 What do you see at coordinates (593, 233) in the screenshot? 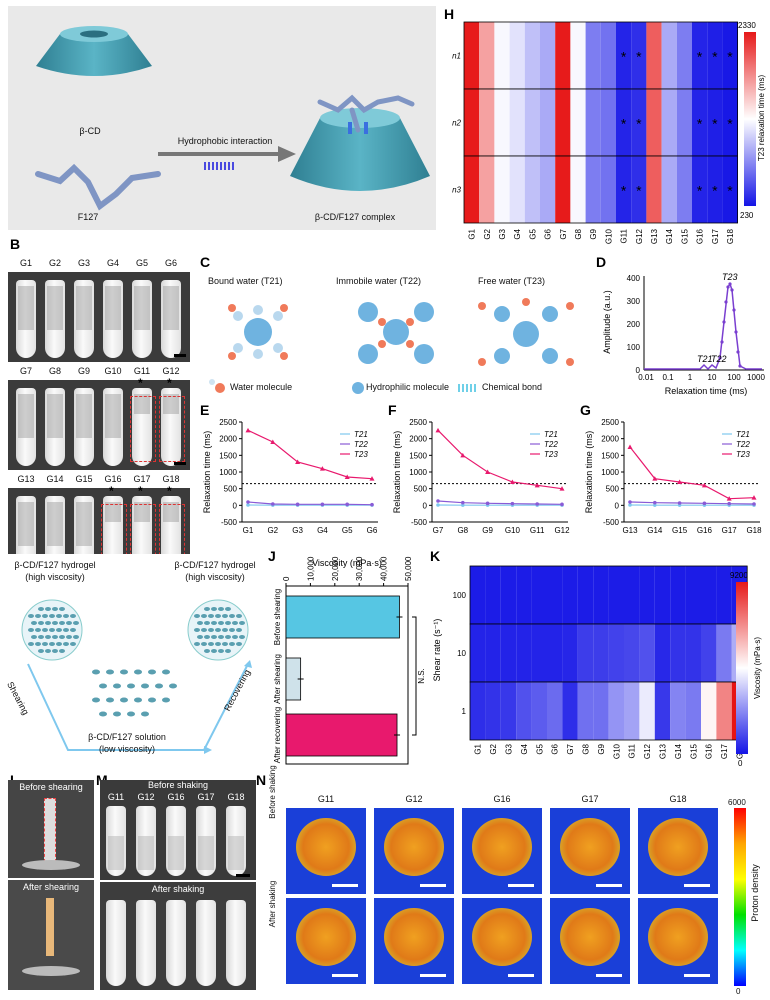
I see `h-col-label: G9` at bounding box center [593, 233].